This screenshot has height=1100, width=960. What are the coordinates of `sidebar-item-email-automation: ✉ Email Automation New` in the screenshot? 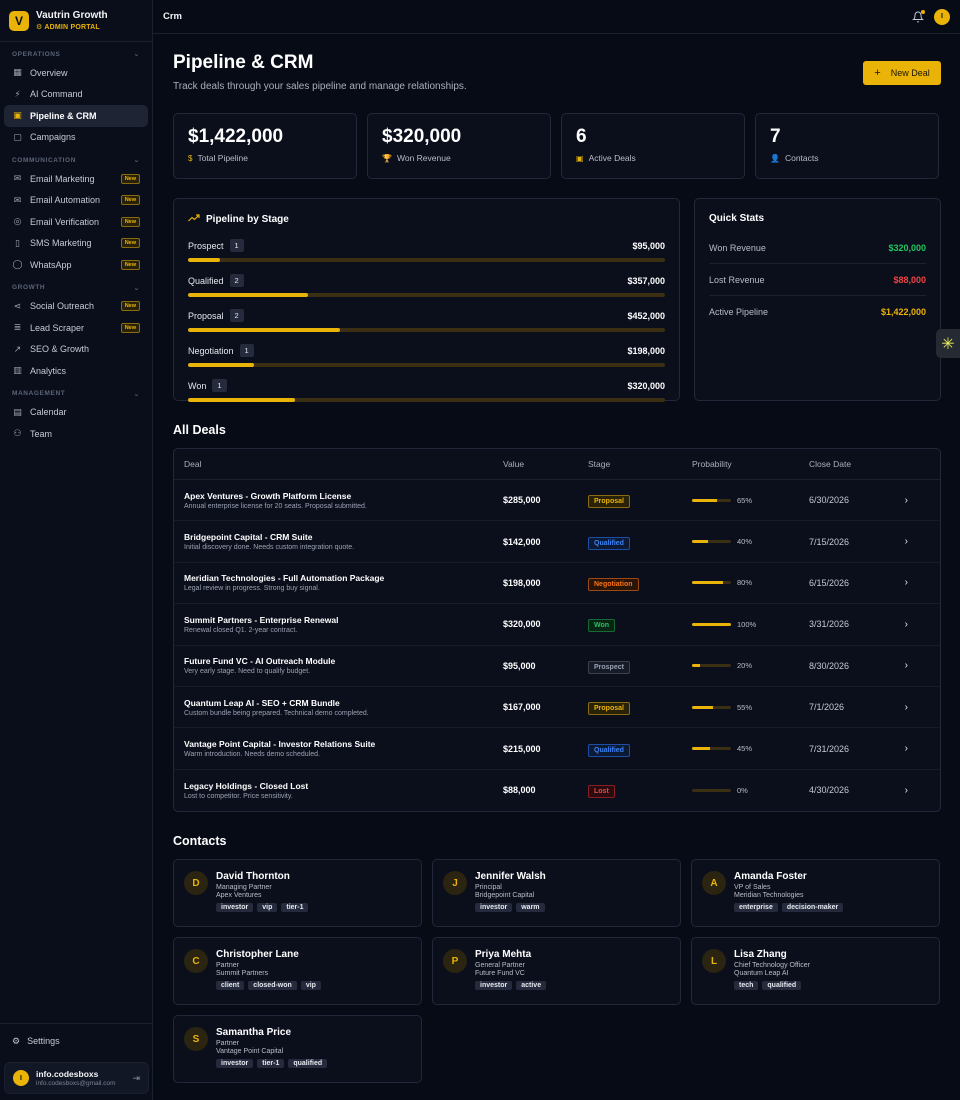 It's located at (76, 201).